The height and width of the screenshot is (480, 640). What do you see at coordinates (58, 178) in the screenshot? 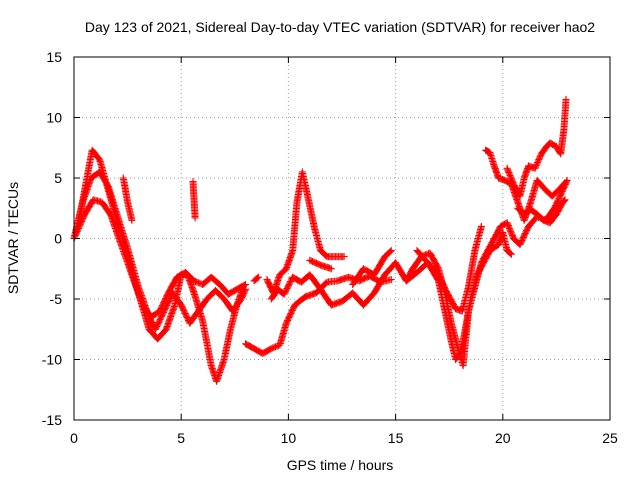
I see `y-tick-label: 5` at bounding box center [58, 178].